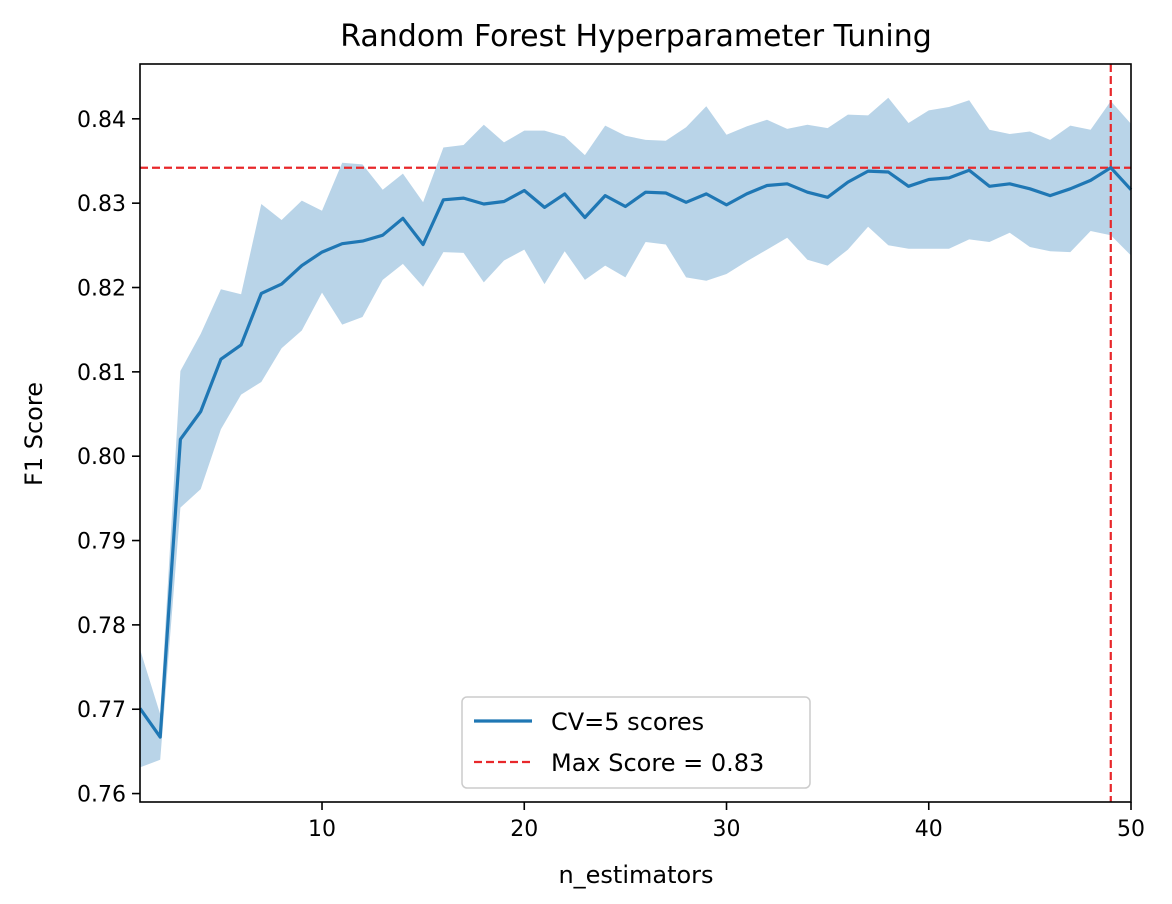 This screenshot has height=904, width=1172. I want to click on legend-label-cv-scores: CV=5 scores, so click(627, 722).